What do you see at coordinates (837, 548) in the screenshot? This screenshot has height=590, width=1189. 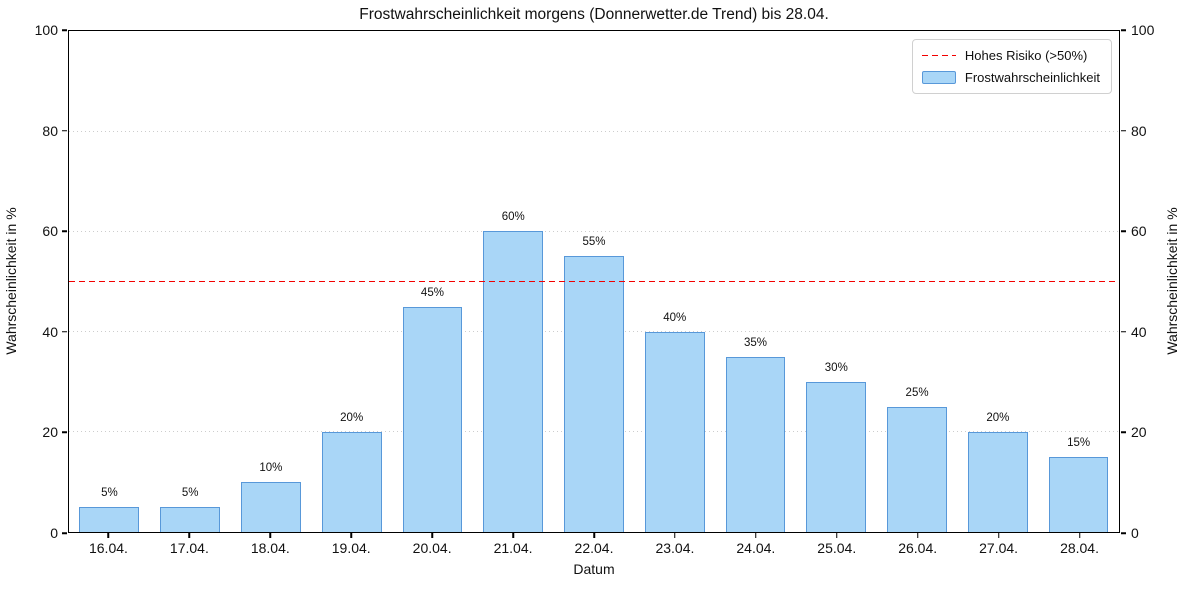 I see `x-tick-label: 25.04.` at bounding box center [837, 548].